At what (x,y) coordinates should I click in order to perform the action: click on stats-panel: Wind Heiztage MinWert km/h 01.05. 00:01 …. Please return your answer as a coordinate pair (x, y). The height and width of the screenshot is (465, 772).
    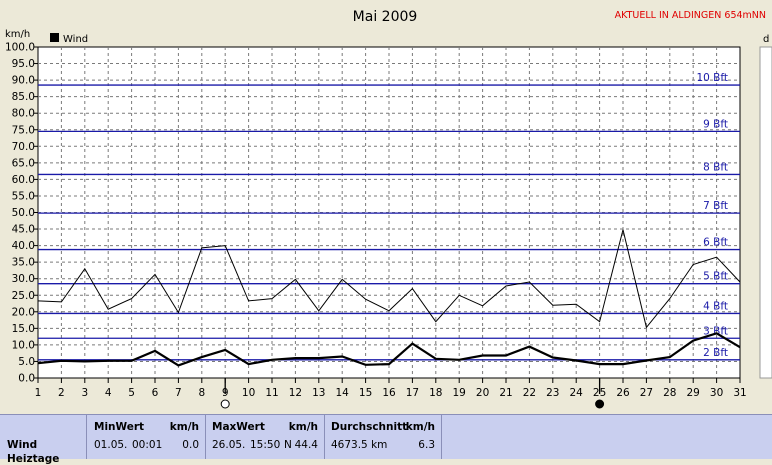
    Looking at the image, I should click on (386, 439).